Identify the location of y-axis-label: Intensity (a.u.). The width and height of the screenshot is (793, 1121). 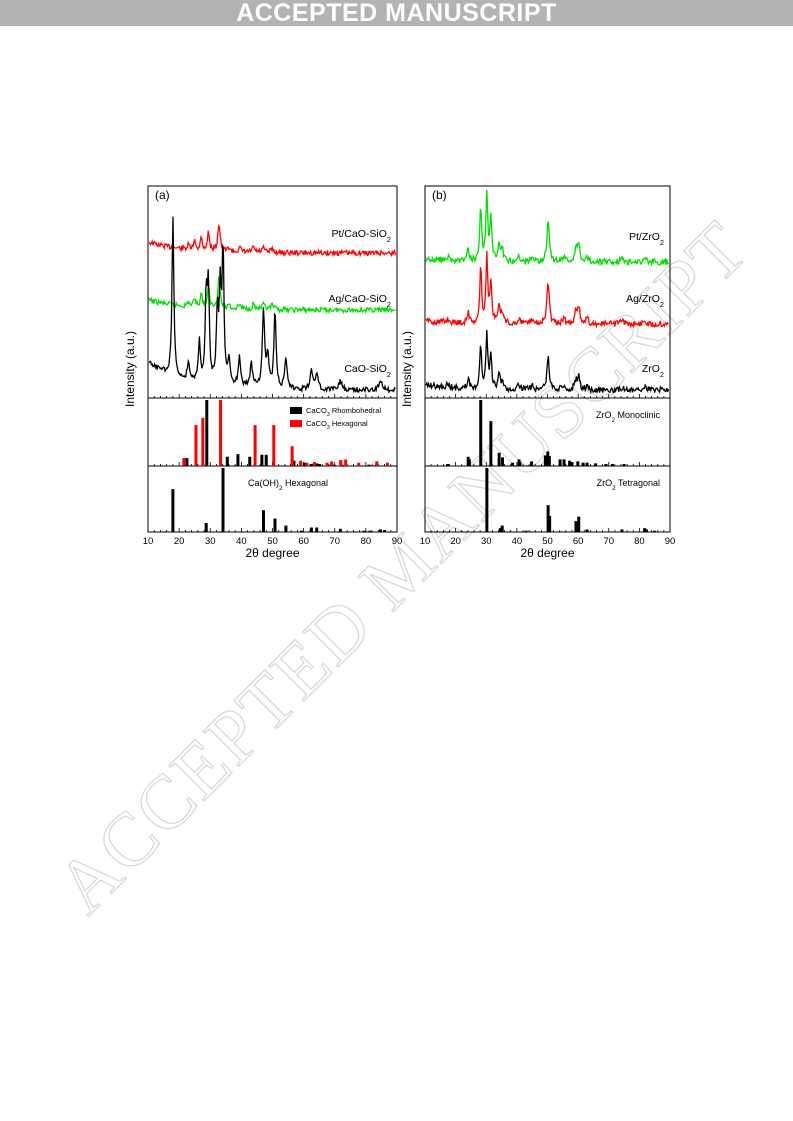
(130, 369).